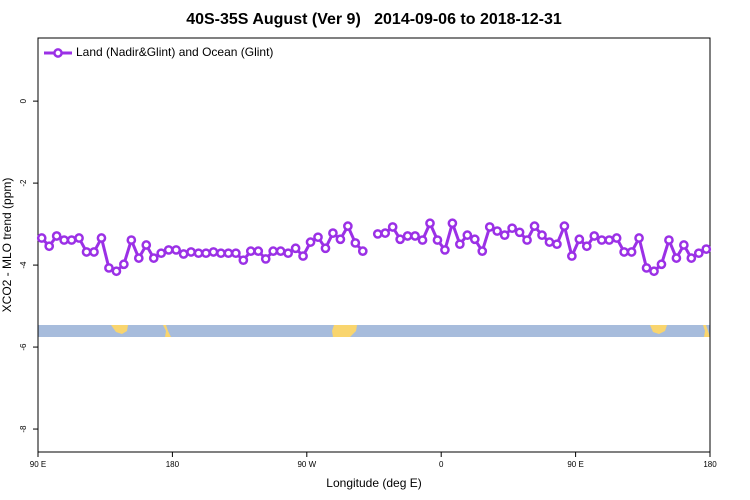 The image size is (750, 500). I want to click on x-axis-label: Longitude (deg E), so click(373, 483).